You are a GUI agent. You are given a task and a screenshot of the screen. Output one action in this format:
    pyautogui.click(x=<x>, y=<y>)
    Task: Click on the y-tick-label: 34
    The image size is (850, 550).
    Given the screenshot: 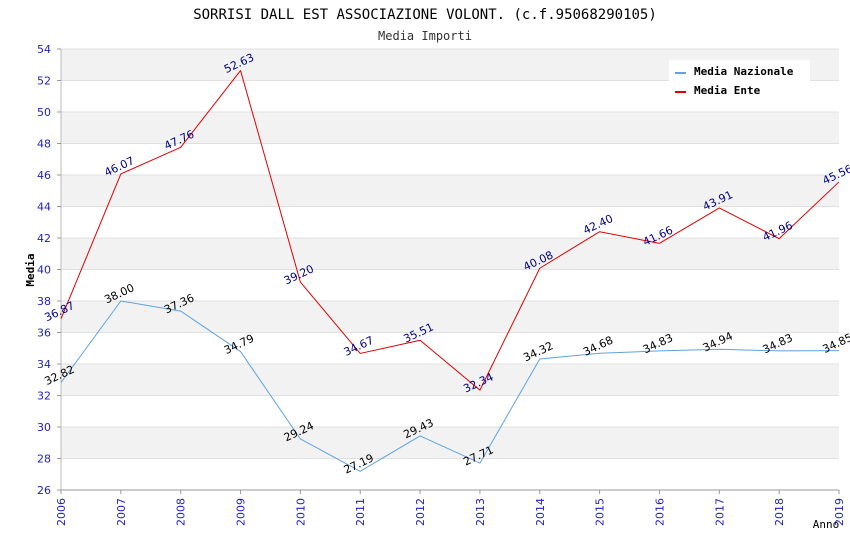 What is the action you would take?
    pyautogui.click(x=44, y=364)
    